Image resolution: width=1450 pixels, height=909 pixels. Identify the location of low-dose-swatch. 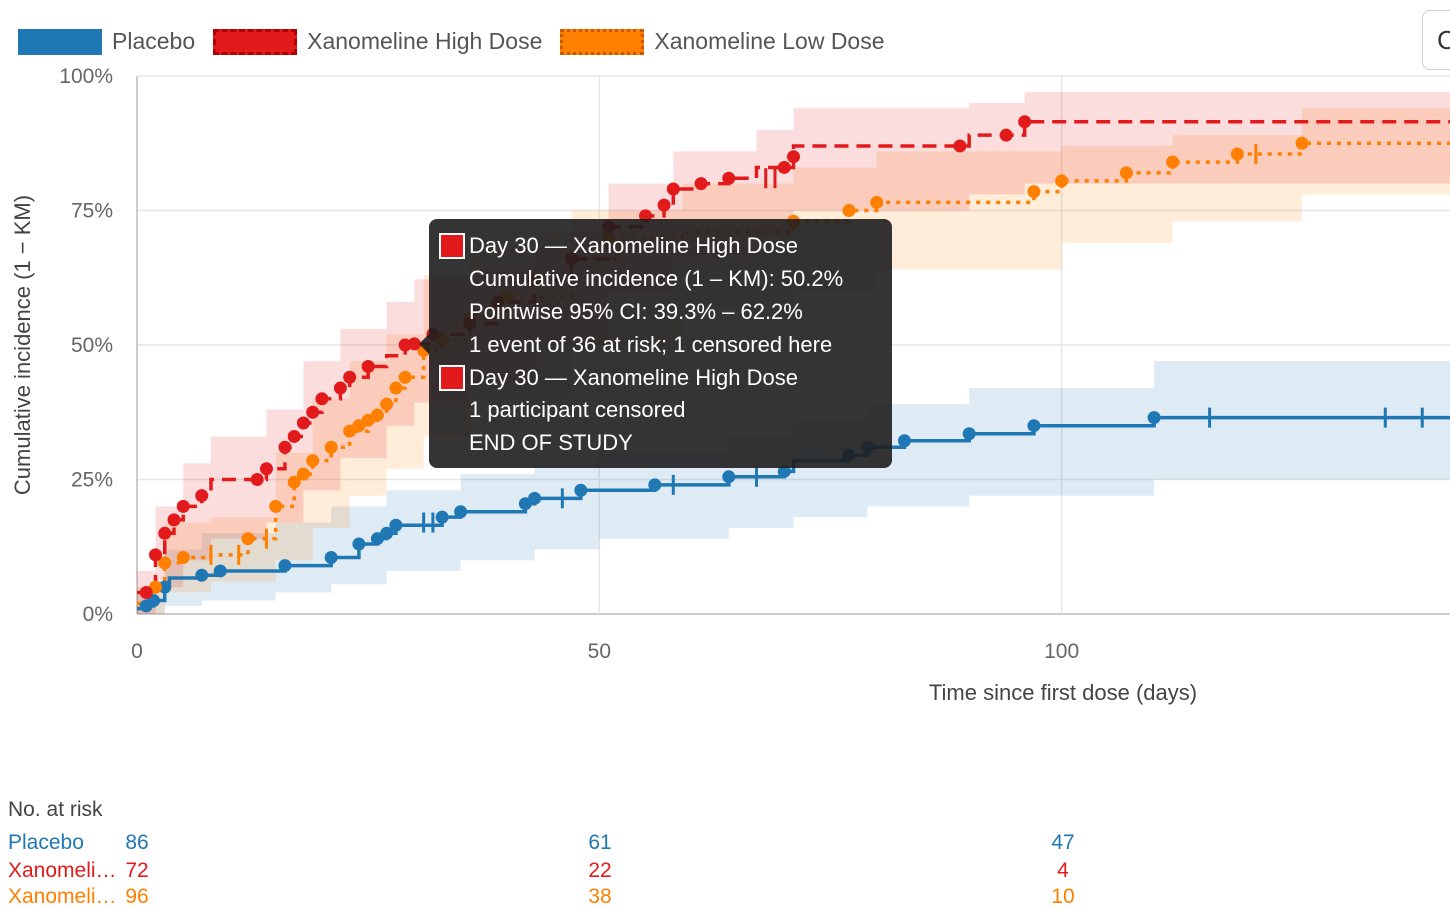
(602, 41).